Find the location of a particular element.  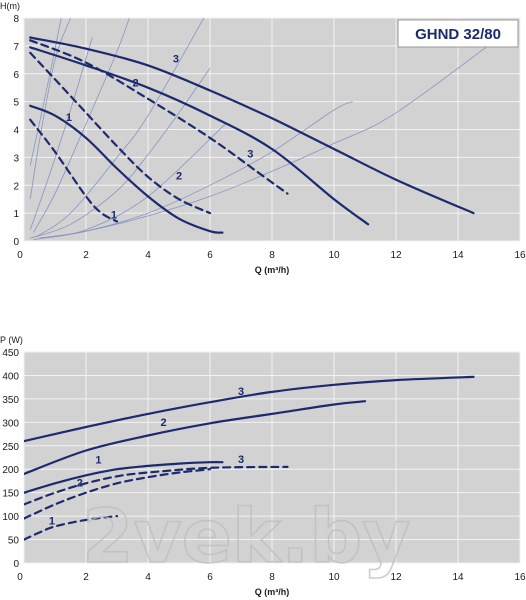

y-tick-label: 300 is located at coordinates (10, 423).